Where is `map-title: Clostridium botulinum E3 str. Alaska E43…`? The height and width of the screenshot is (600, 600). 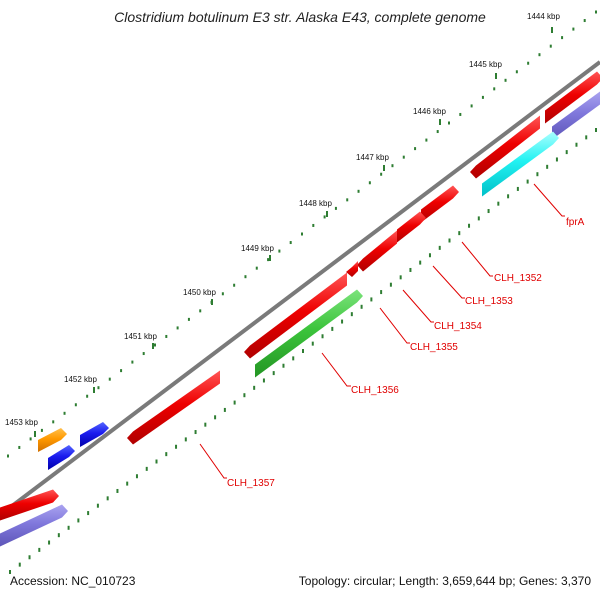
map-title: Clostridium botulinum E3 str. Alaska E43… is located at coordinates (300, 17).